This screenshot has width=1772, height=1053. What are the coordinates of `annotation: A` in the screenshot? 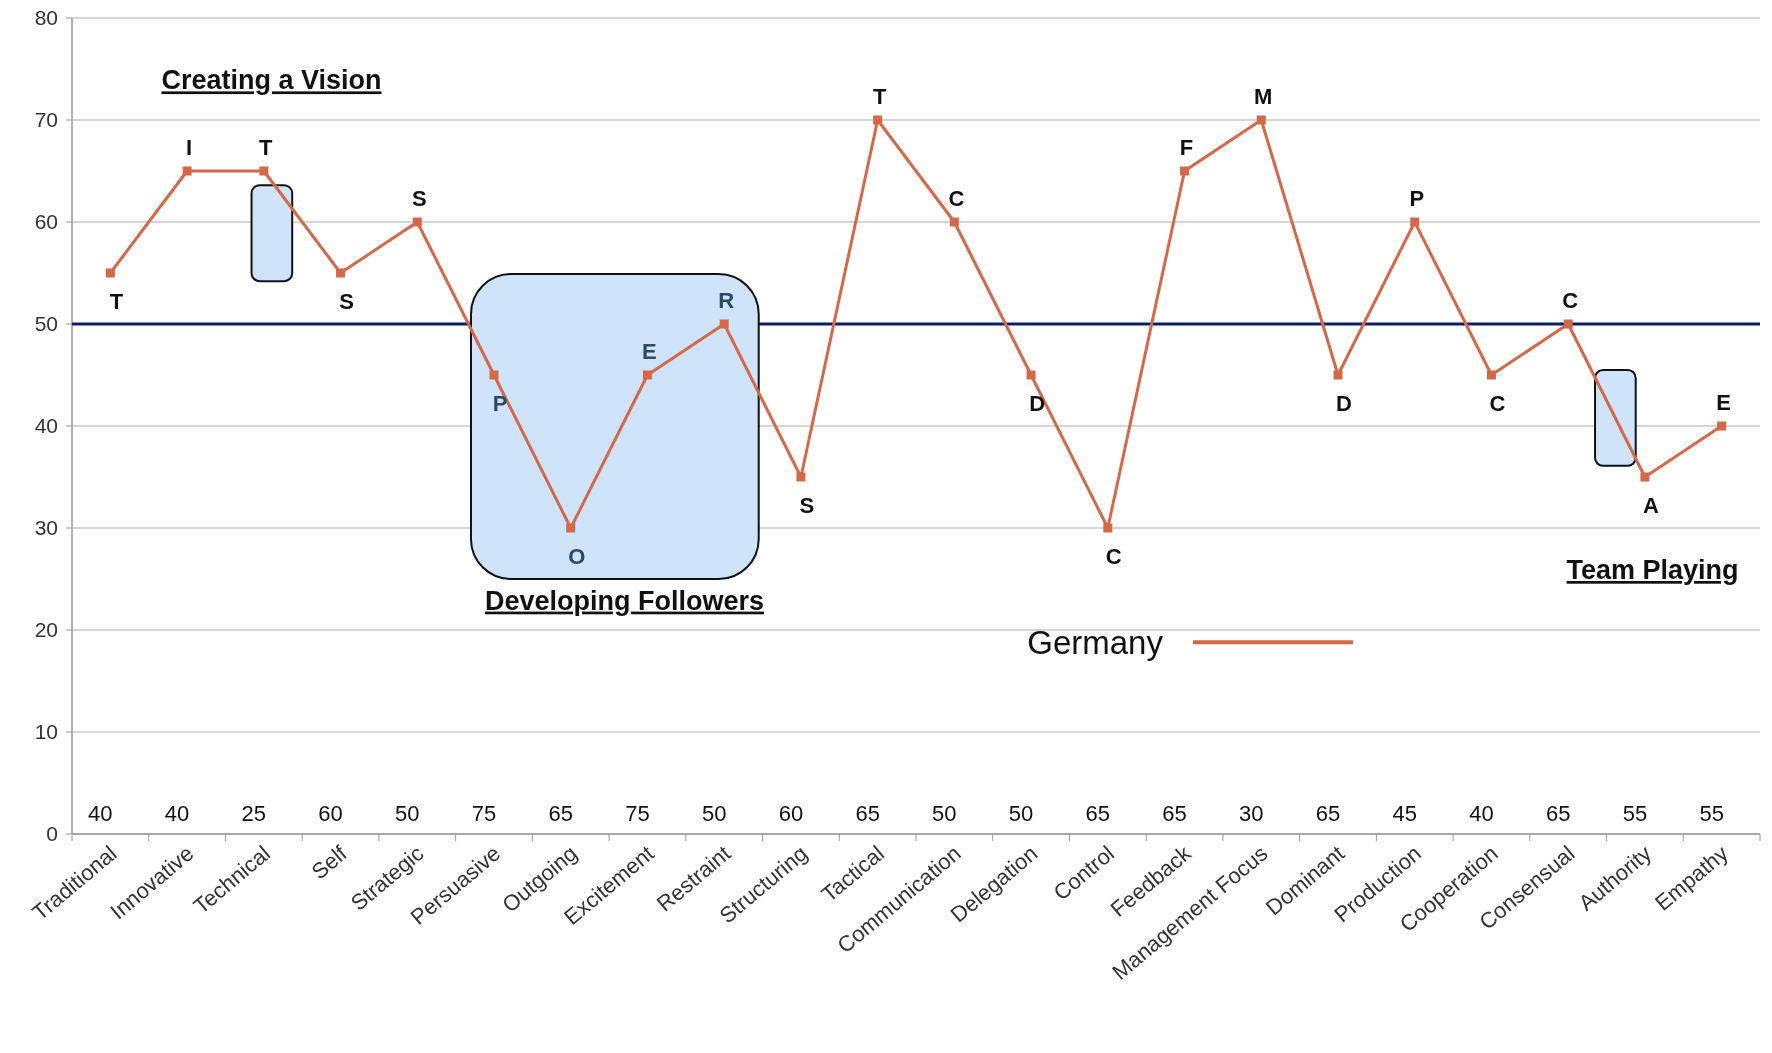 It's located at (1650, 505).